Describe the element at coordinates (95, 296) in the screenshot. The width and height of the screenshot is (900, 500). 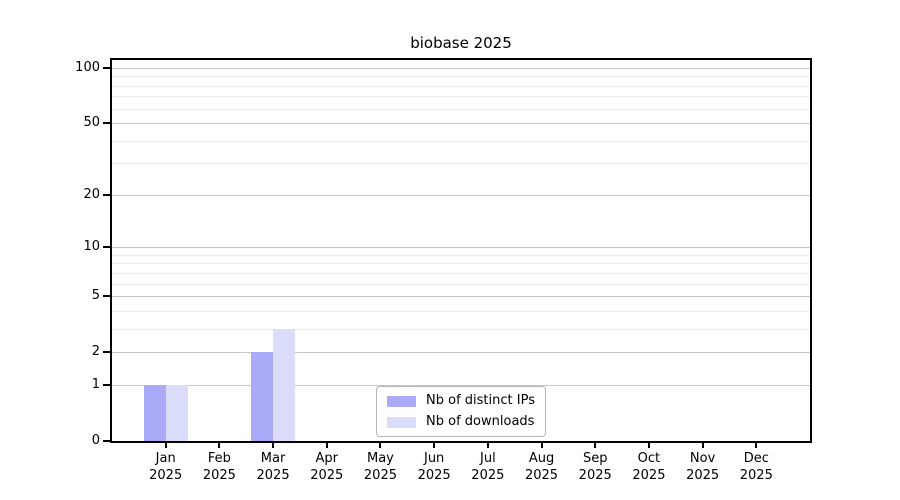
I see `y-tick-label-5: 5` at that location.